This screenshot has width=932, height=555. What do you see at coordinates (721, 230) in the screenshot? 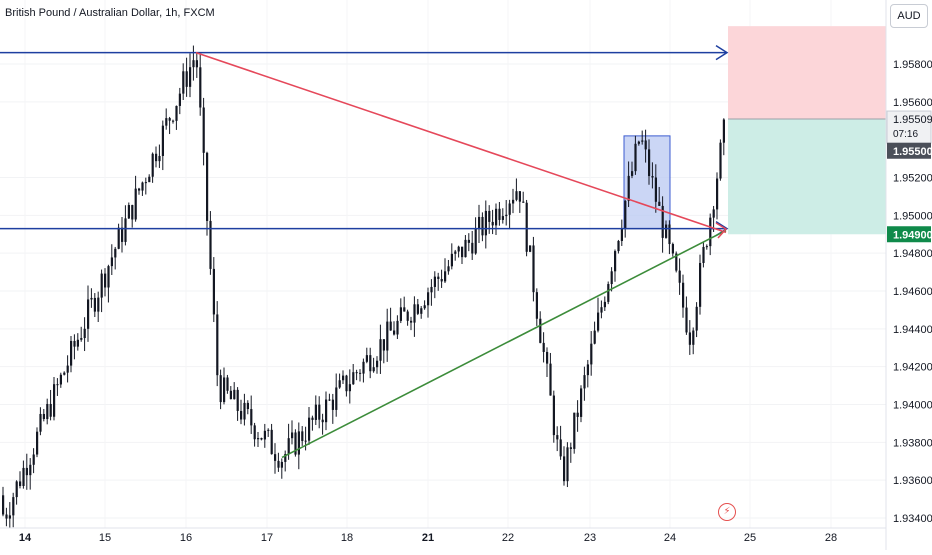
I see `trend-arrow-head` at bounding box center [721, 230].